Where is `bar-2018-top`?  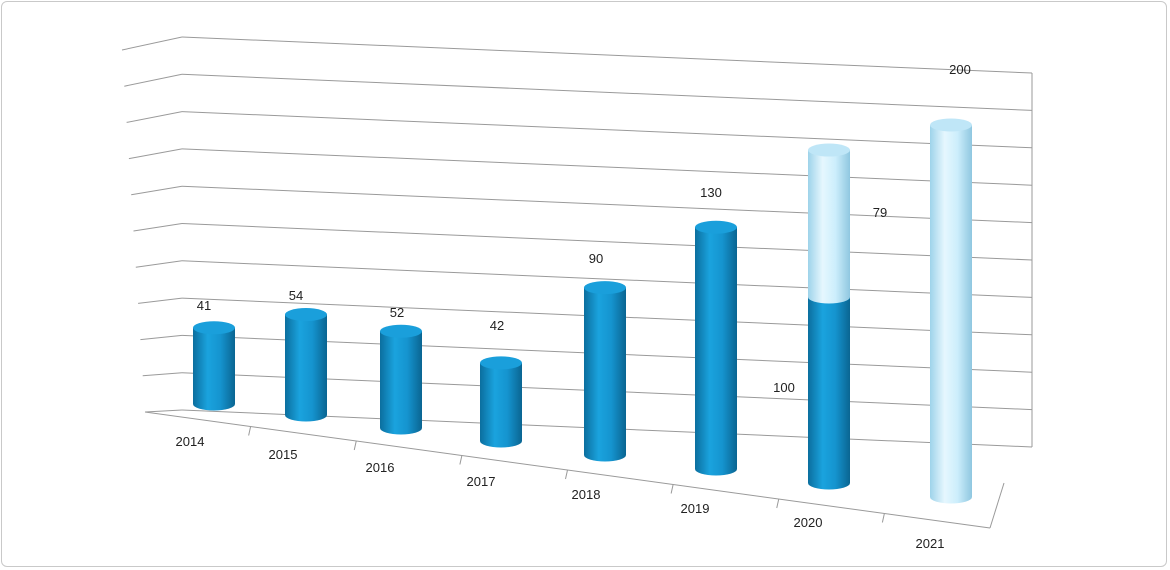 bar-2018-top is located at coordinates (605, 288).